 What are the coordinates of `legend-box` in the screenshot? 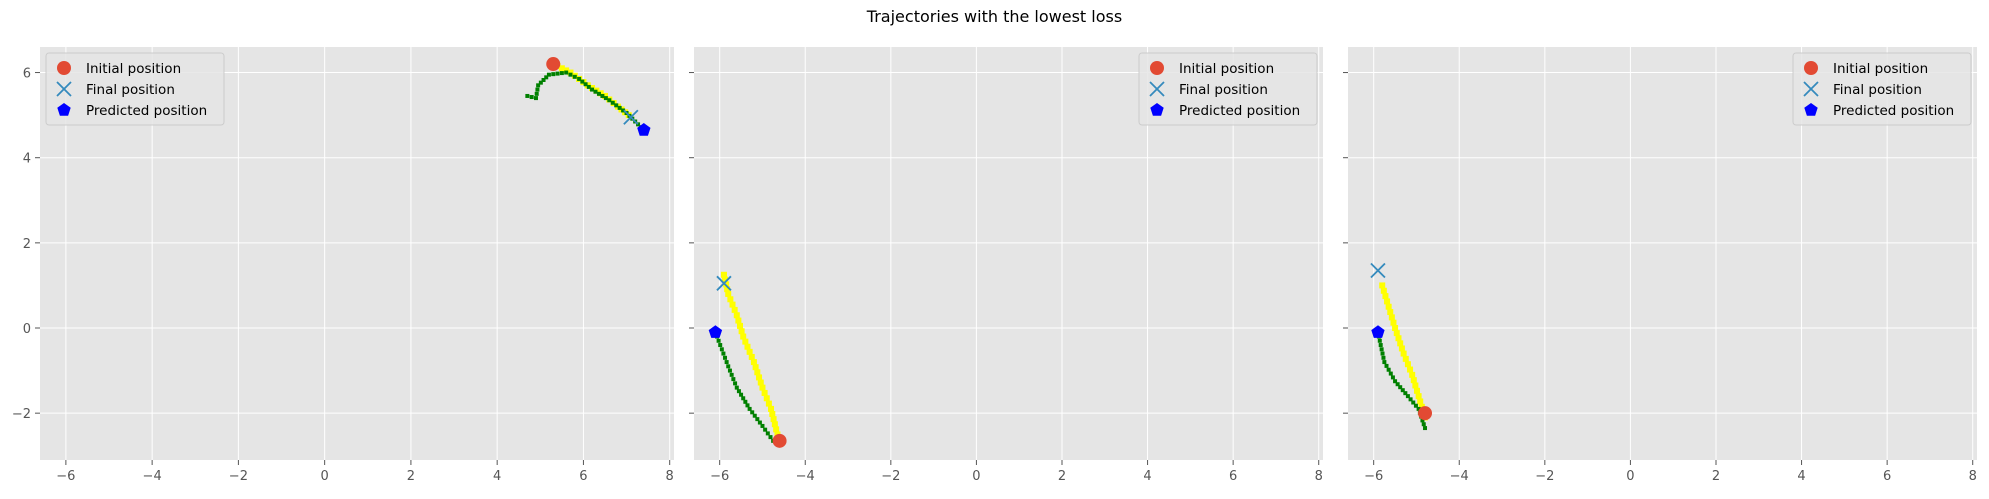 It's located at (1228, 89).